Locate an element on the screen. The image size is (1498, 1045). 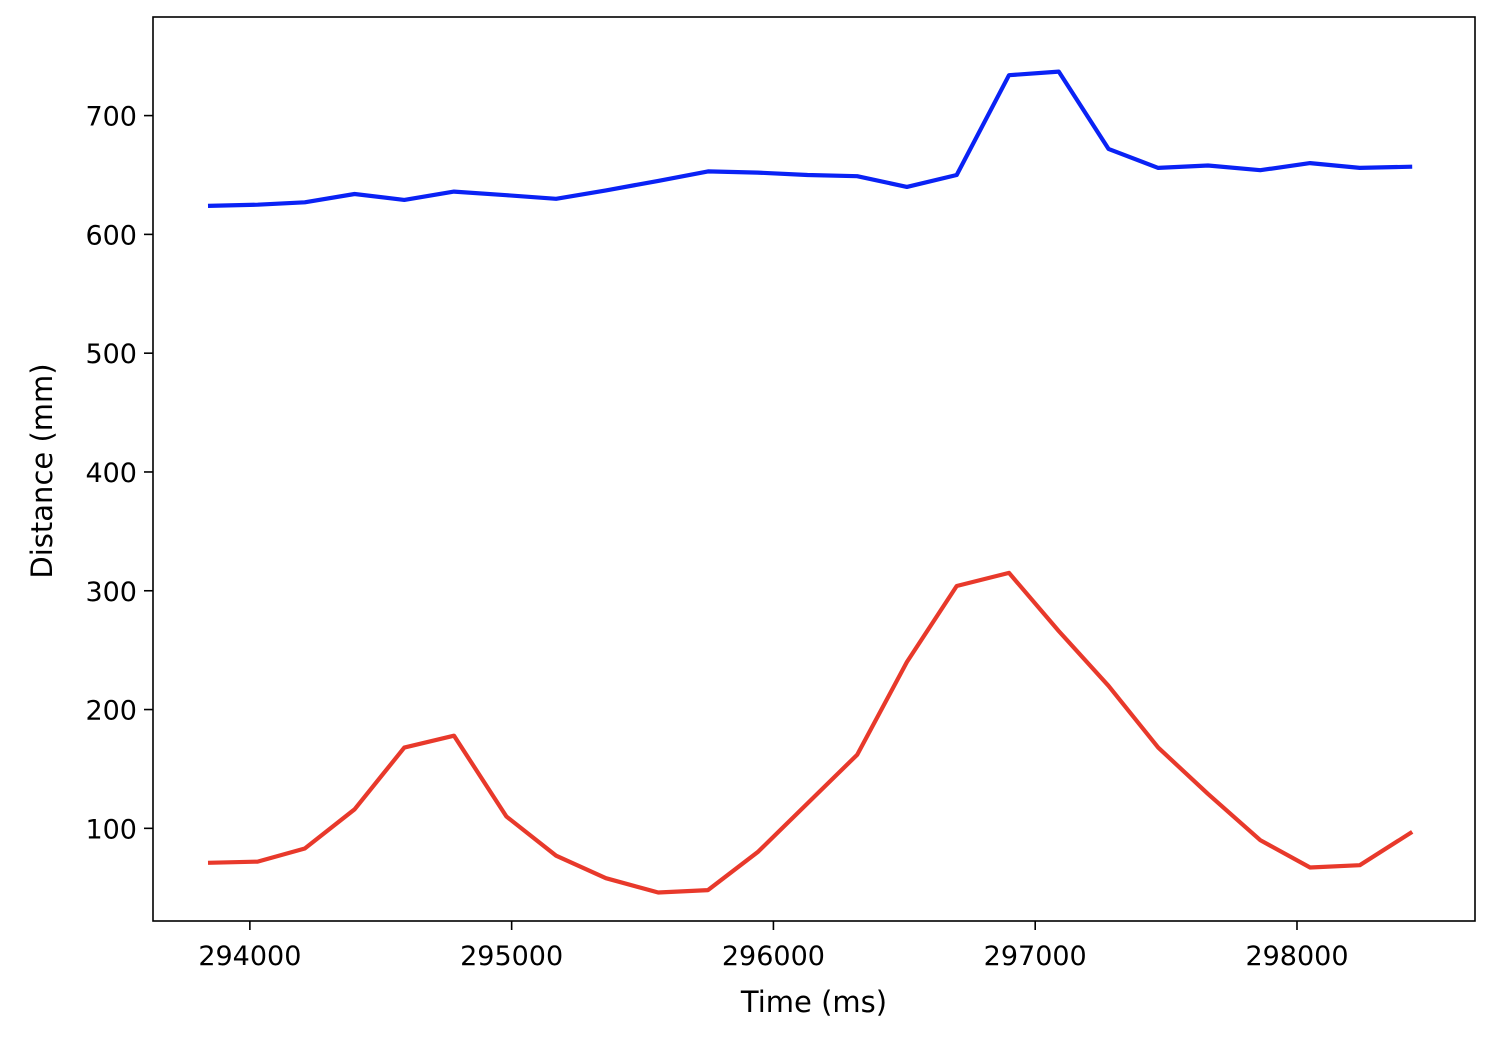
x-tick-label: 296000 is located at coordinates (773, 956).